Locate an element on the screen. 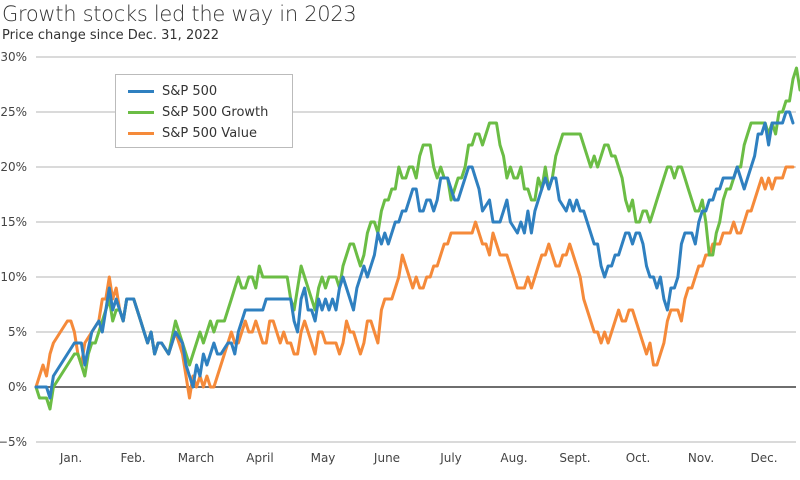 This screenshot has width=800, height=480. x-tick-label: Feb. is located at coordinates (132, 458).